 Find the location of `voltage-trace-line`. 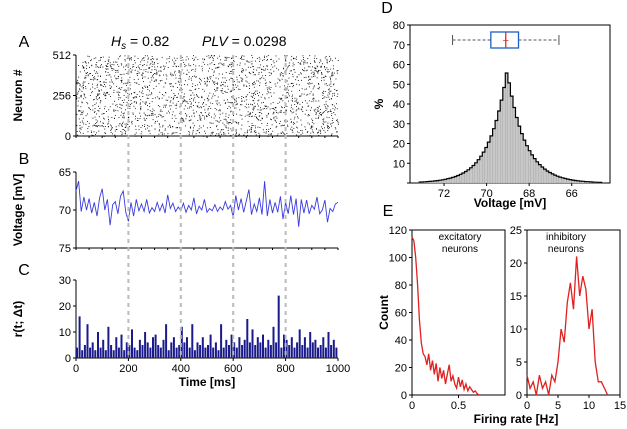

voltage-trace-line is located at coordinates (207, 203).